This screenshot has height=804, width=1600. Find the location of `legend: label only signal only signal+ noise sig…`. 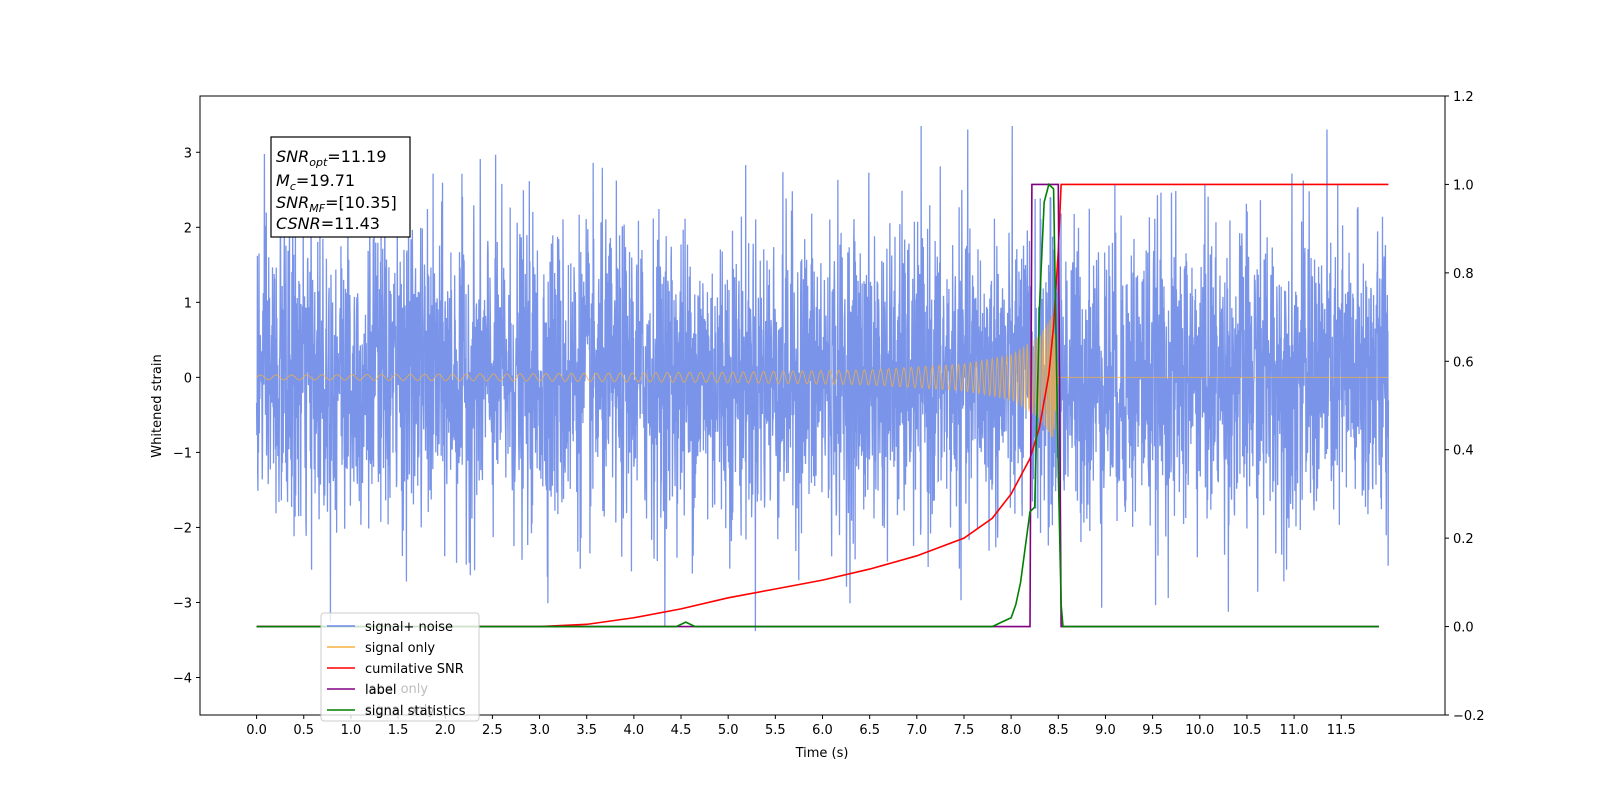

legend: label only signal only signal+ noise sig… is located at coordinates (400, 667).